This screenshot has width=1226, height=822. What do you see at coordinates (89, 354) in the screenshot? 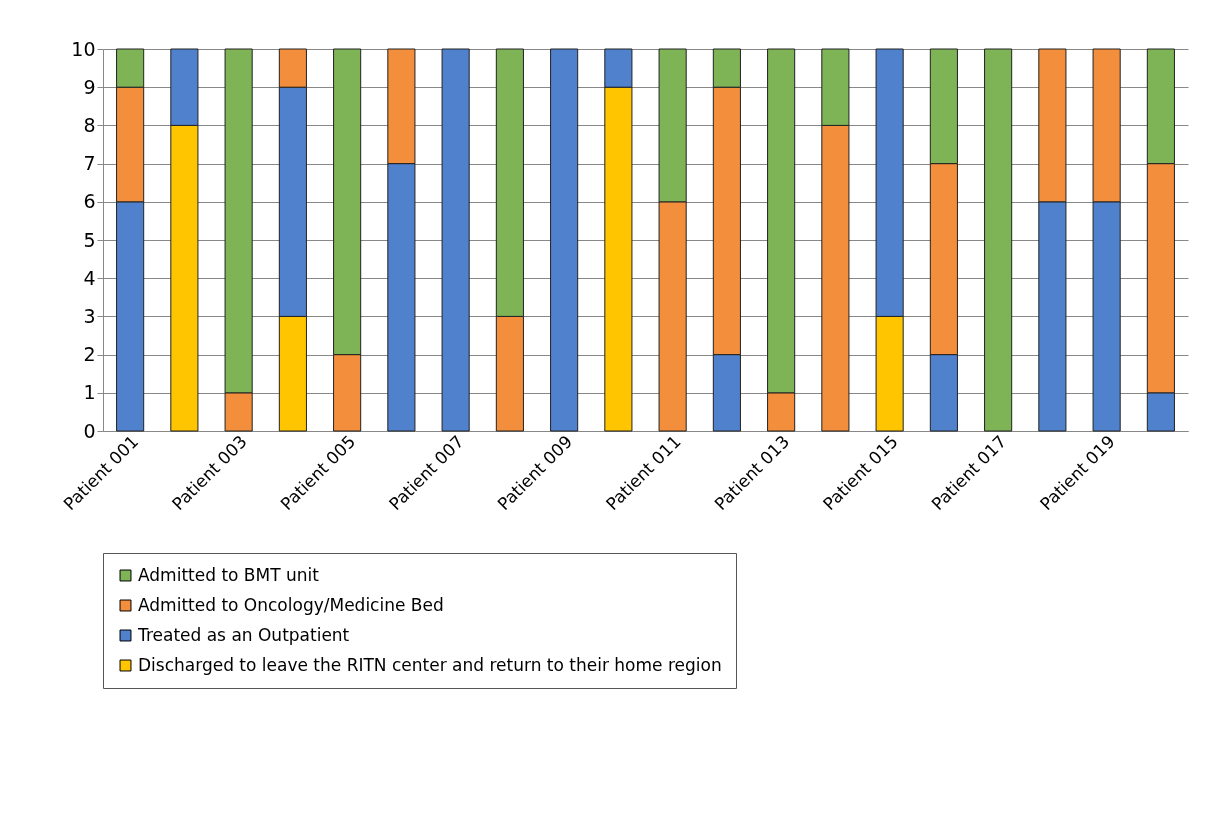
I see `y-tick-label: 2` at bounding box center [89, 354].